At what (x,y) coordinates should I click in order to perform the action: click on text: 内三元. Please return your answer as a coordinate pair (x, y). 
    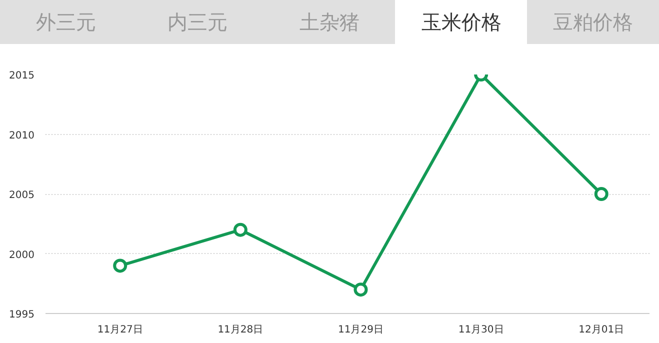
    Looking at the image, I should click on (198, 22).